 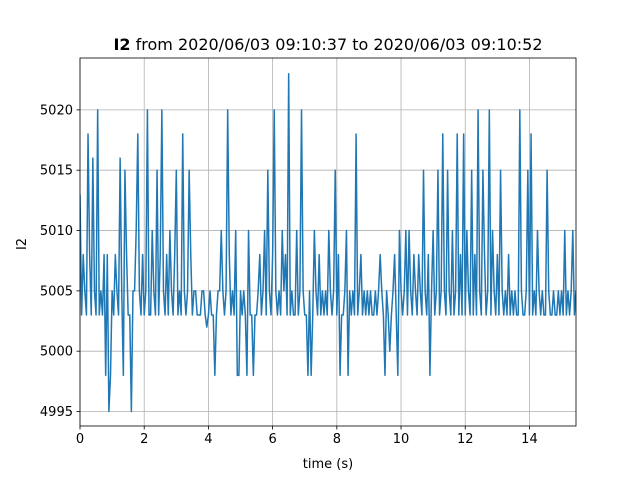 I want to click on y-tick-label: 4995, so click(x=56, y=412).